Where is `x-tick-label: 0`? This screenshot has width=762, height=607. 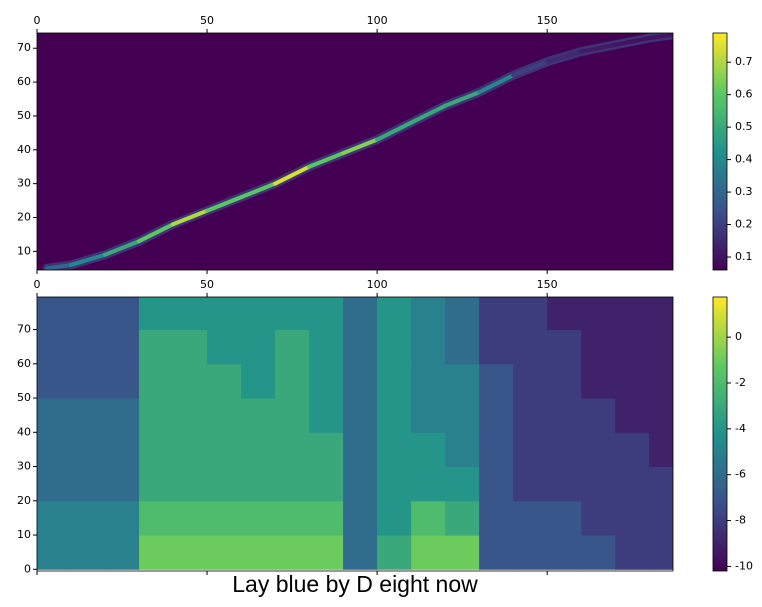 x-tick-label: 0 is located at coordinates (37, 284).